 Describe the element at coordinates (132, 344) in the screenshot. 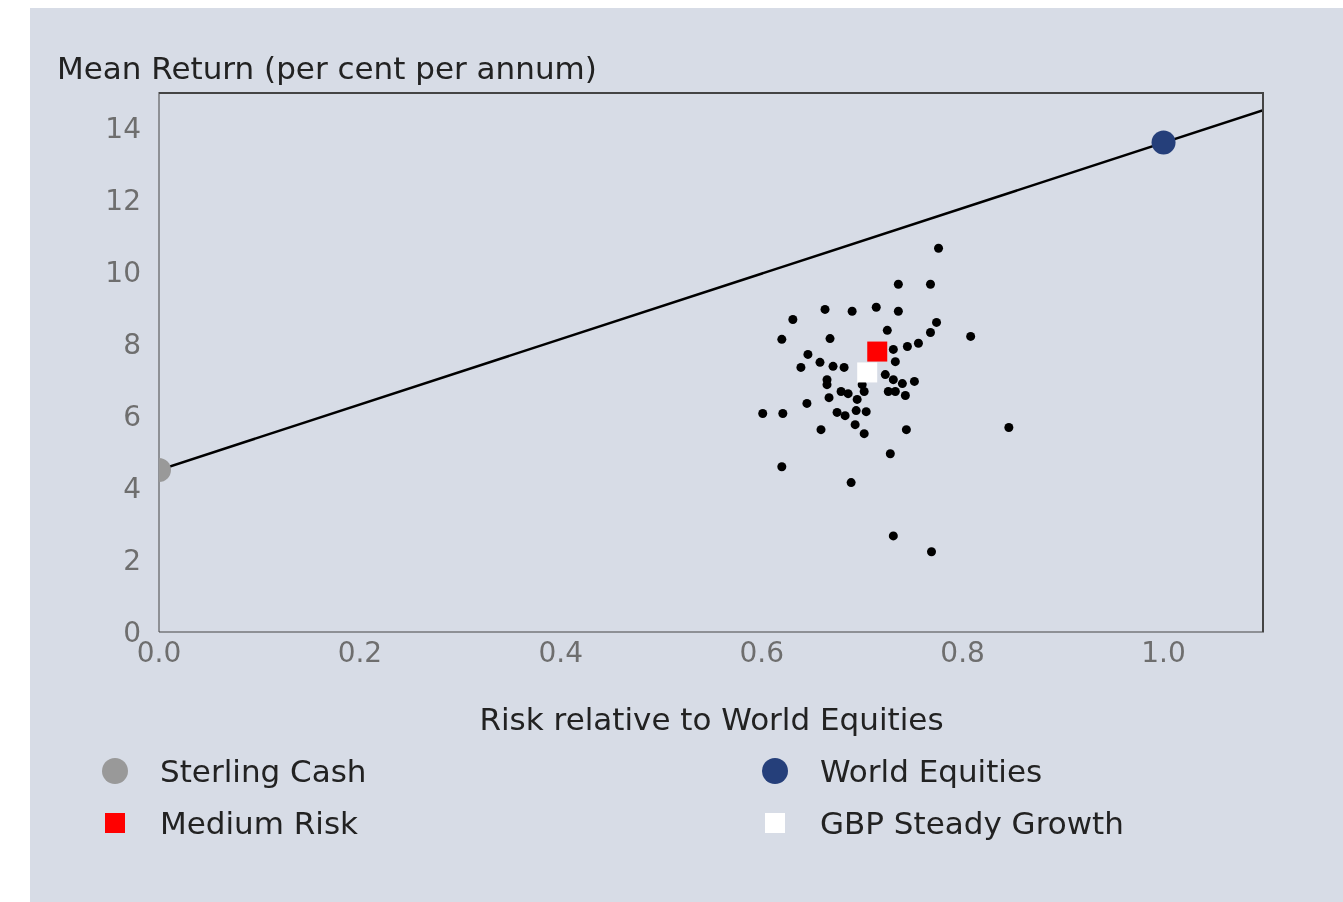

I see `y-tick-label: 8` at that location.